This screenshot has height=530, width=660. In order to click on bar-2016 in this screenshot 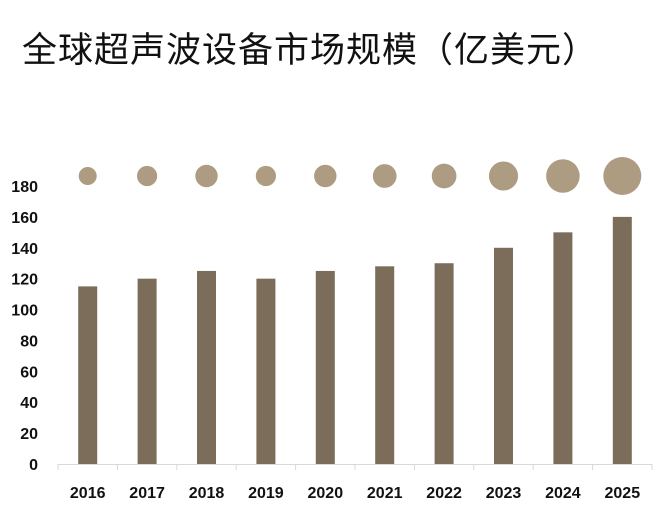, I will do `click(88, 375)`.